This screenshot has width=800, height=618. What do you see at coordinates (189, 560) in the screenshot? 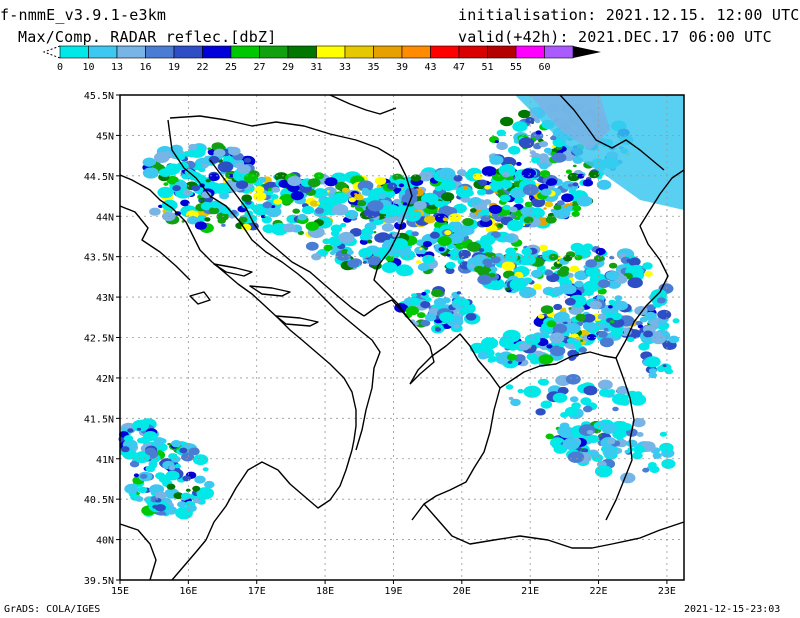
I see `gulf-taranto` at bounding box center [189, 560].